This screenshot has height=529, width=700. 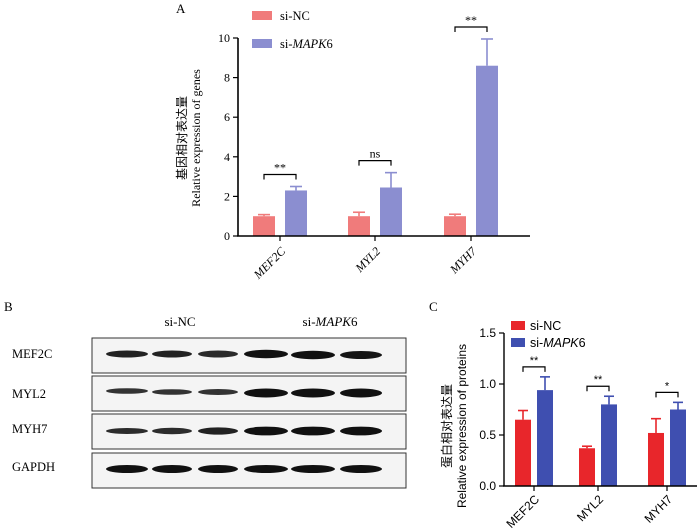 What do you see at coordinates (330, 321) in the screenshot?
I see `blot-group-mapk6: si-MAPK6` at bounding box center [330, 321].